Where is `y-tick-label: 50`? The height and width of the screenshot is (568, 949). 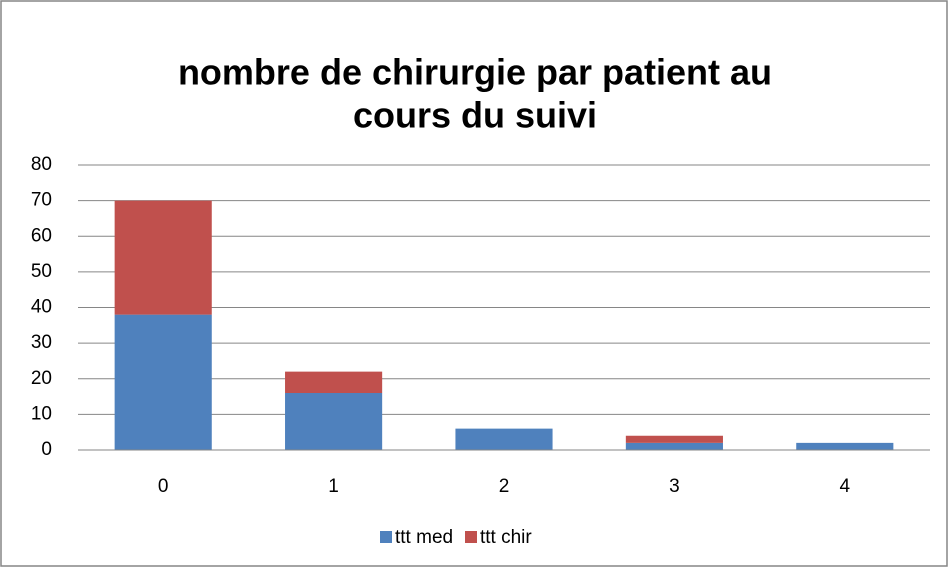 y-tick-label: 50 is located at coordinates (41, 271).